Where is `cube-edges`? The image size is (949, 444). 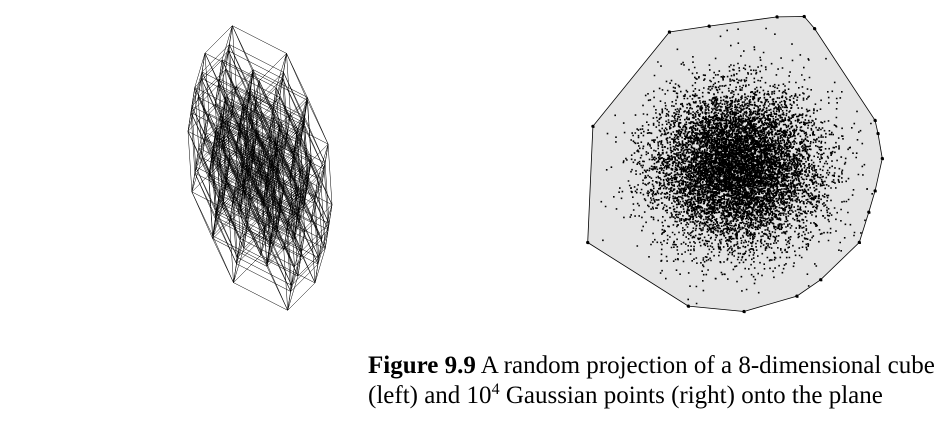
cube-edges is located at coordinates (260, 168).